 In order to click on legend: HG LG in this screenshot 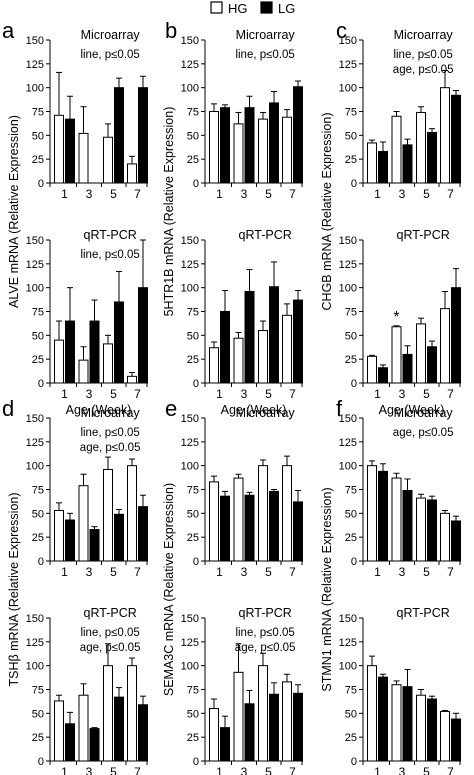, I will do `click(252, 8)`.